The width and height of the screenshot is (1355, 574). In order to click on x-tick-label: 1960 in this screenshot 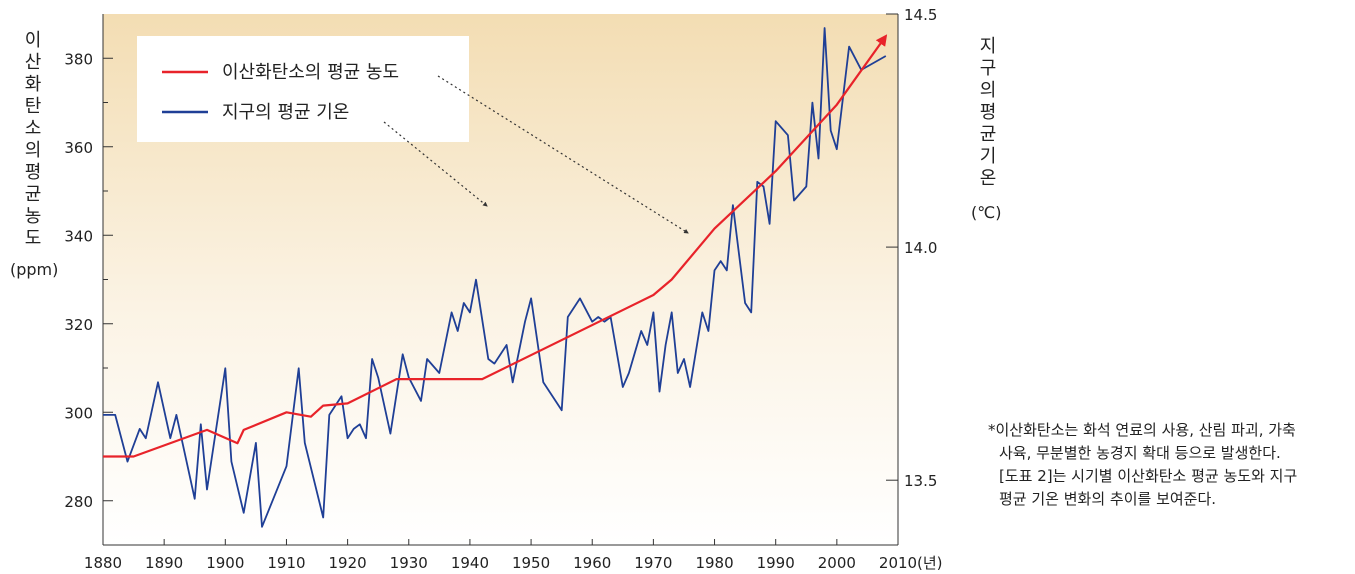, I will do `click(592, 563)`.